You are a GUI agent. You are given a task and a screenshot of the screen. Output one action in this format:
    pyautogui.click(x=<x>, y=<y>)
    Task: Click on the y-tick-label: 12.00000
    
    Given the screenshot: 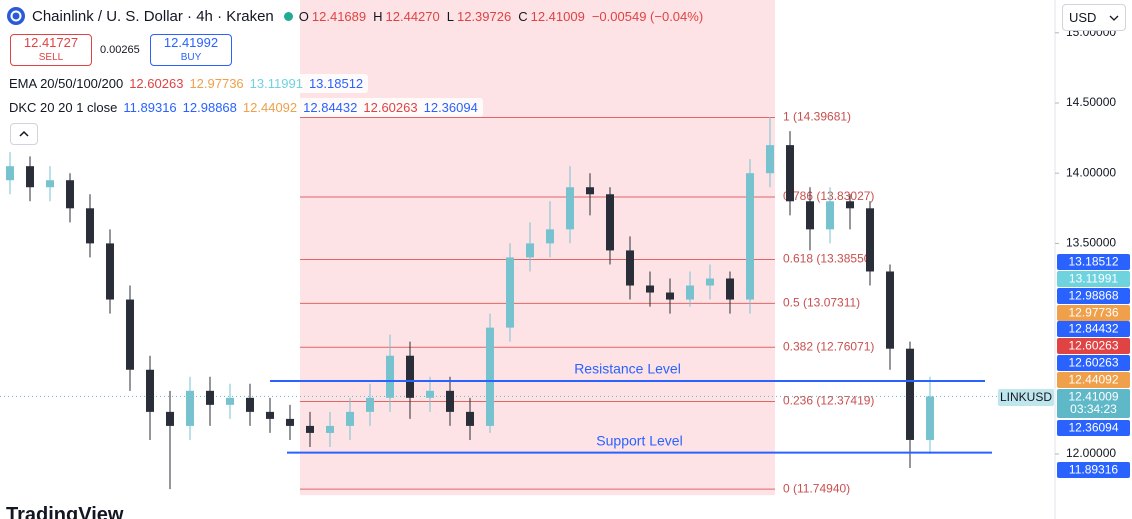 What is the action you would take?
    pyautogui.click(x=1091, y=453)
    